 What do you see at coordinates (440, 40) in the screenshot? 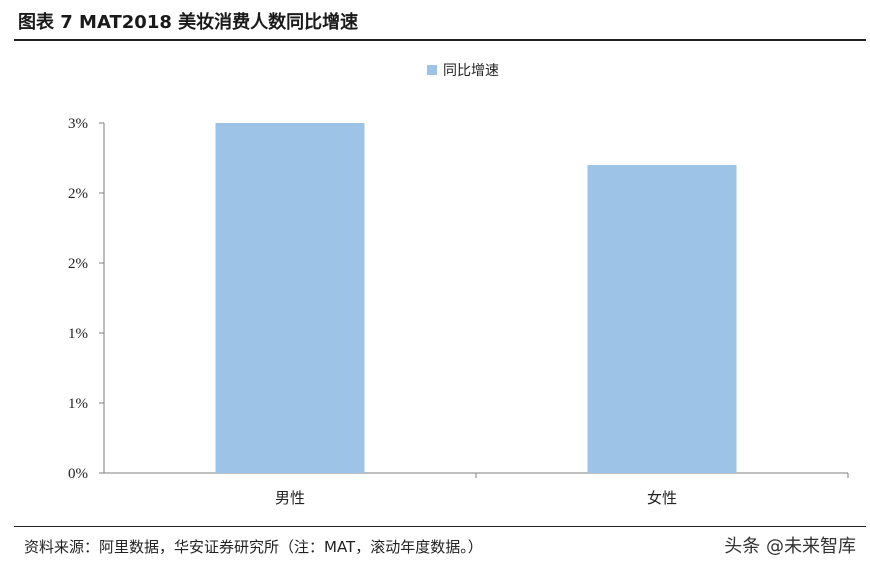
I see `title-rule` at bounding box center [440, 40].